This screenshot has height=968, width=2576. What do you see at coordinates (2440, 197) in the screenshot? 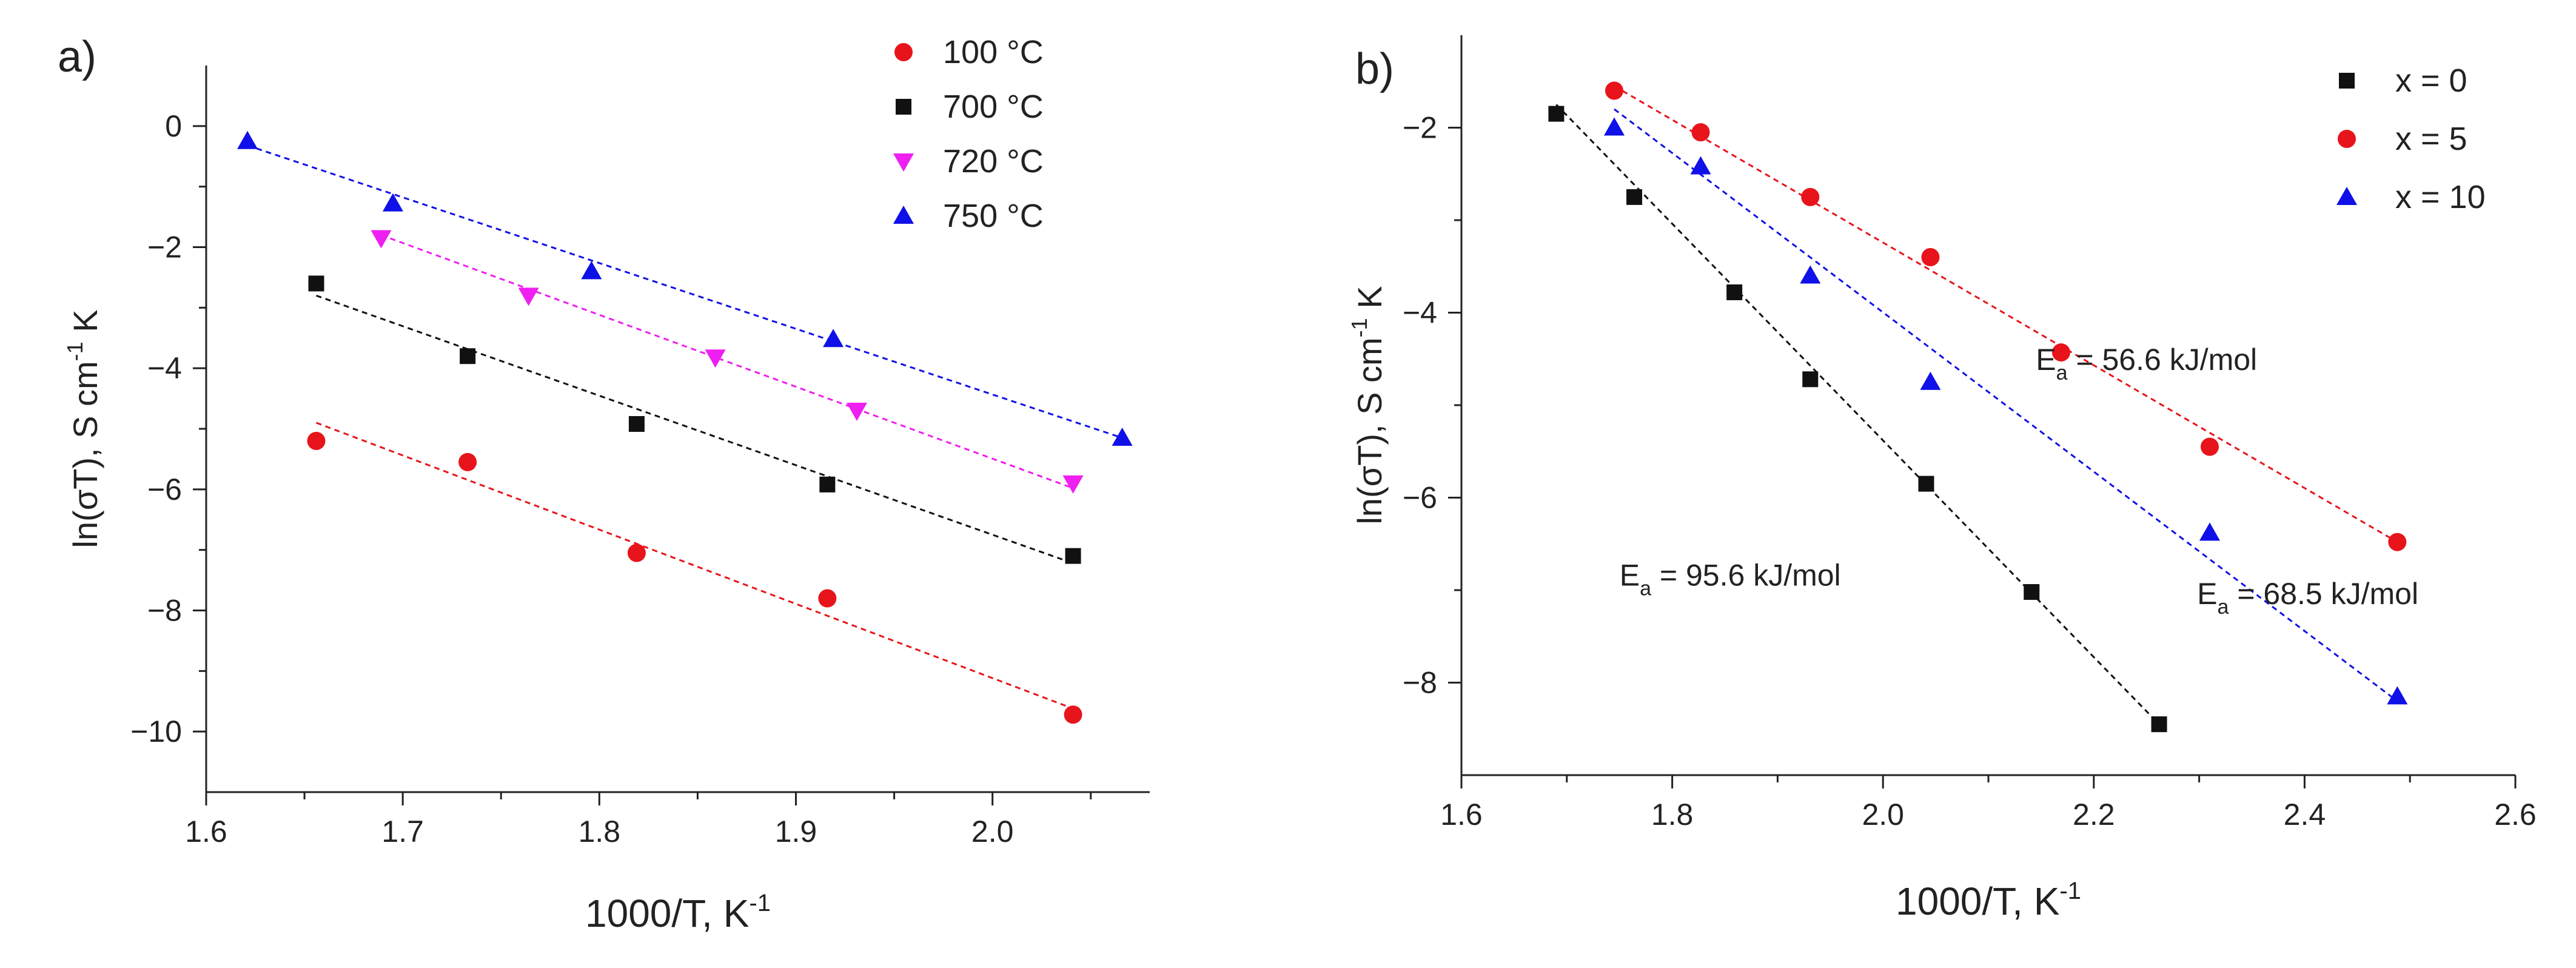
I see `legend-label: x = 10` at bounding box center [2440, 197].